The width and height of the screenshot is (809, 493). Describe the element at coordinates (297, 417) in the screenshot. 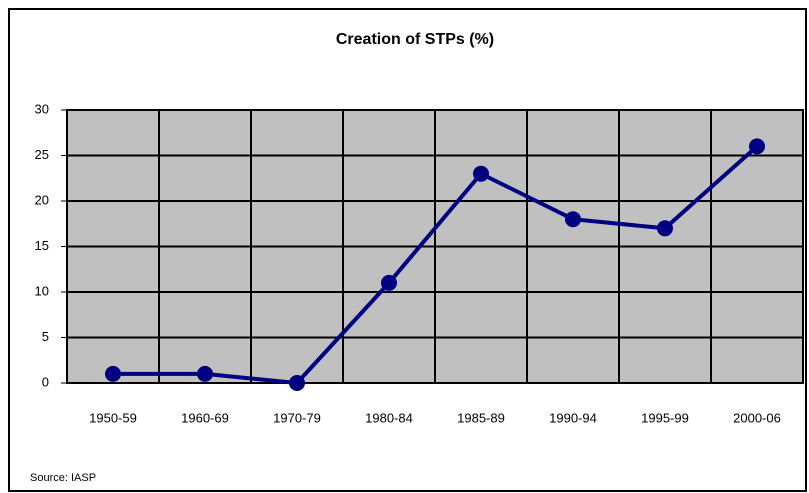

I see `x-tick-label: 1970-79` at that location.